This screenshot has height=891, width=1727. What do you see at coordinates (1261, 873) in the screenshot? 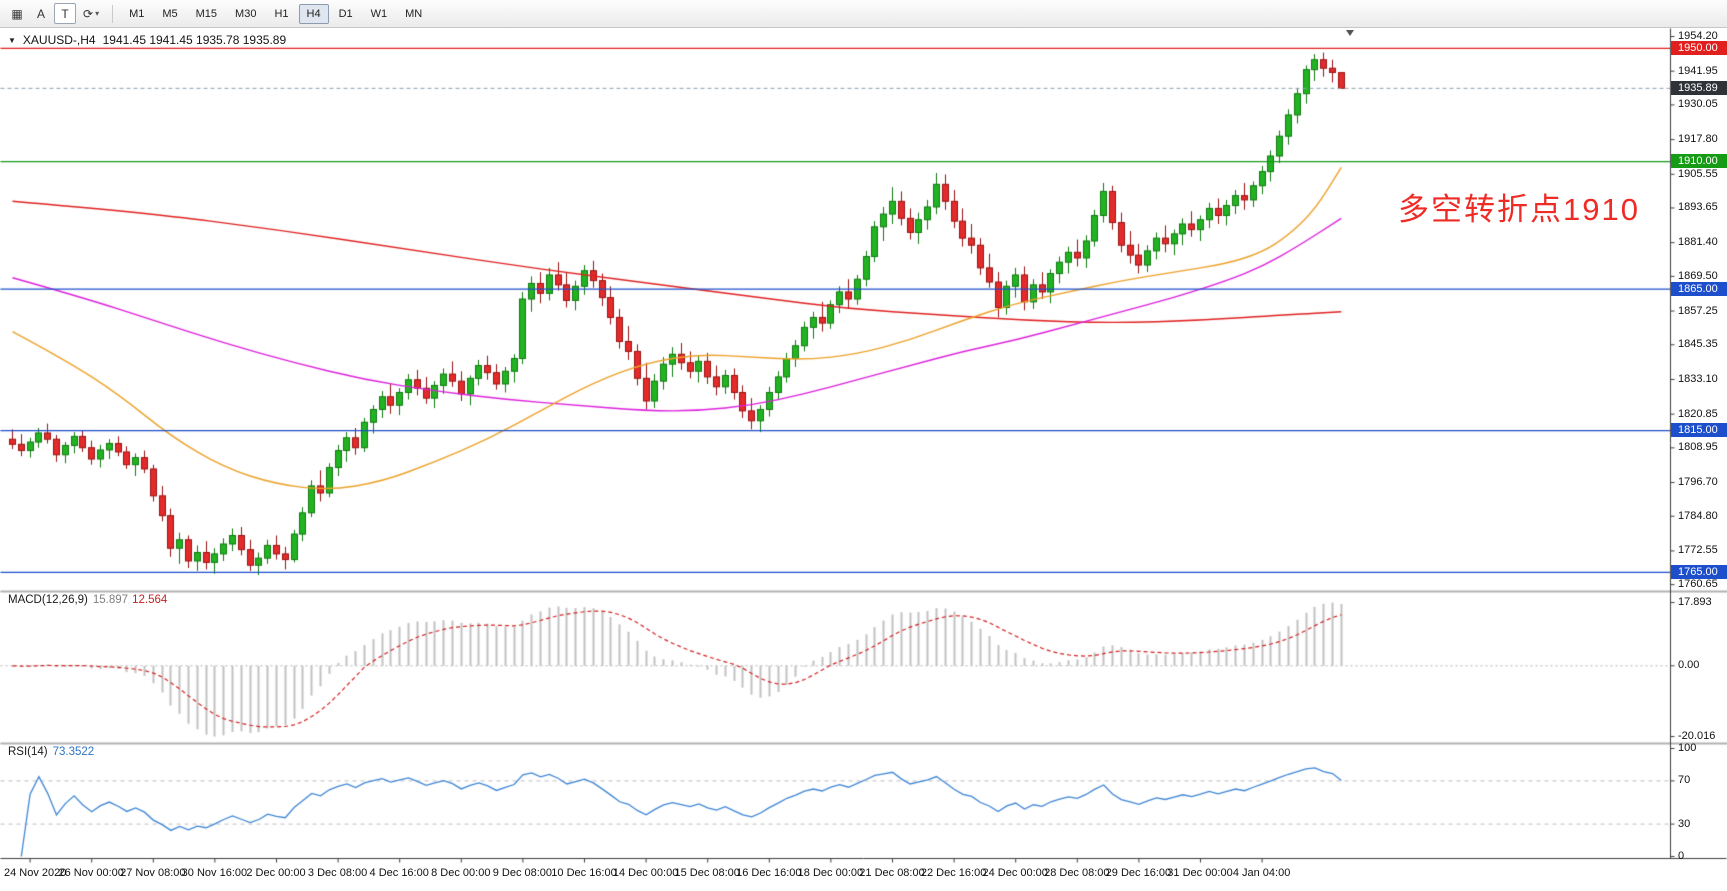
I see `time-axis-label: 4 Jan 04:00` at bounding box center [1261, 873].